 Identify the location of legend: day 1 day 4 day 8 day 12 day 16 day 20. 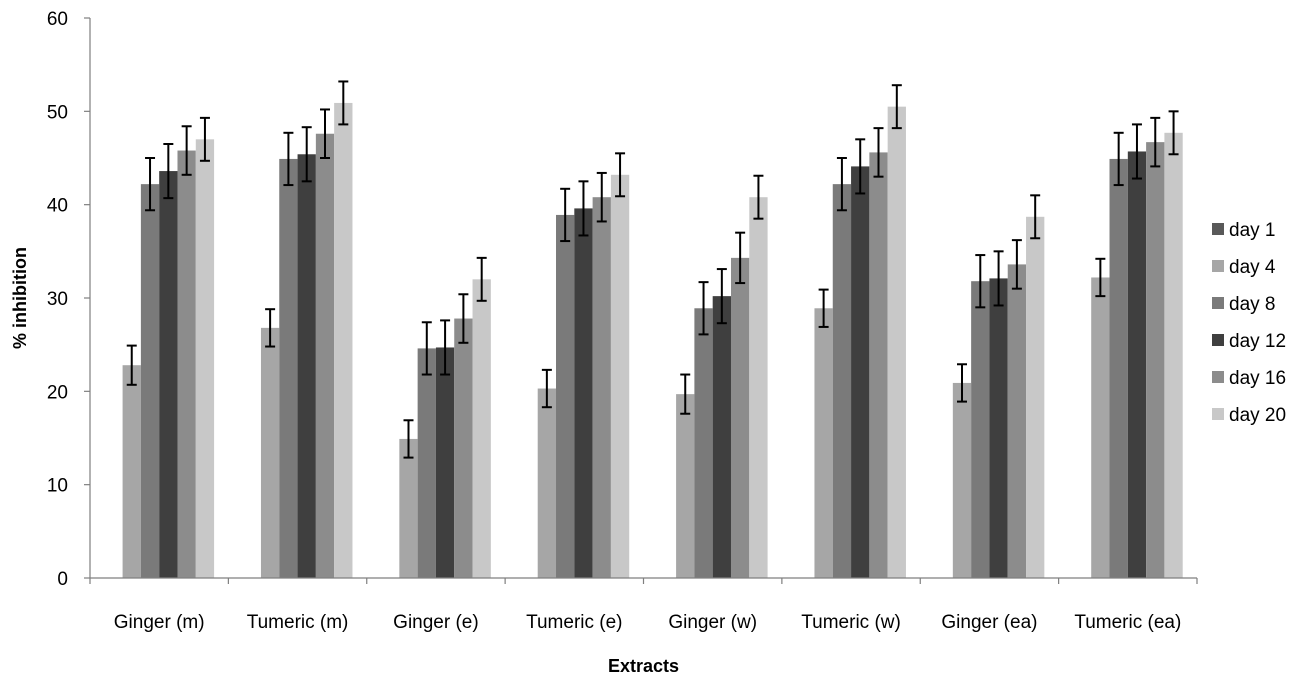
(1249, 323).